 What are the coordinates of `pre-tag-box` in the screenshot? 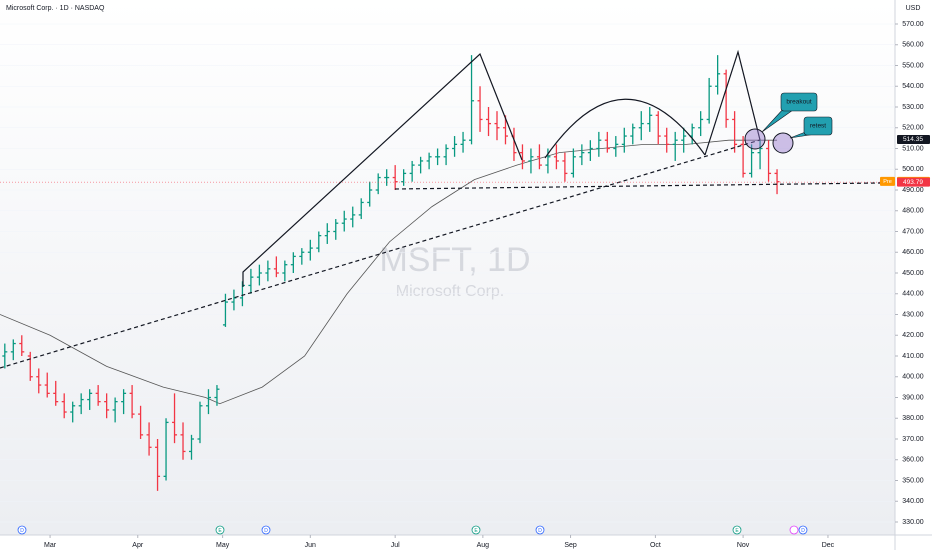 It's located at (887, 181).